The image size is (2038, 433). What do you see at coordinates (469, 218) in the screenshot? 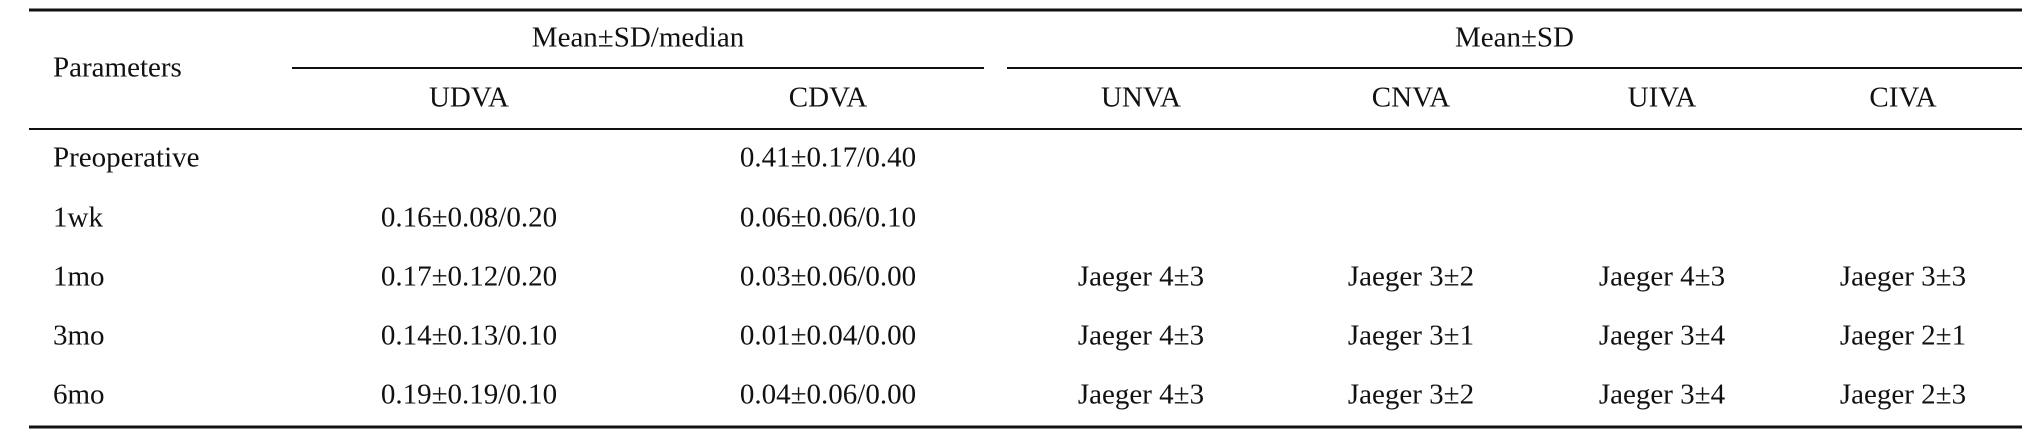
I see `cell: 0.16±0.08/0.20` at bounding box center [469, 218].